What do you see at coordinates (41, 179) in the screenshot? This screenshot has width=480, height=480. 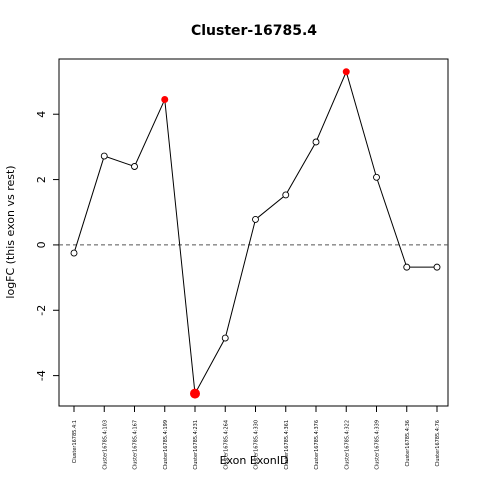 I see `y-tick-label: 2` at bounding box center [41, 179].